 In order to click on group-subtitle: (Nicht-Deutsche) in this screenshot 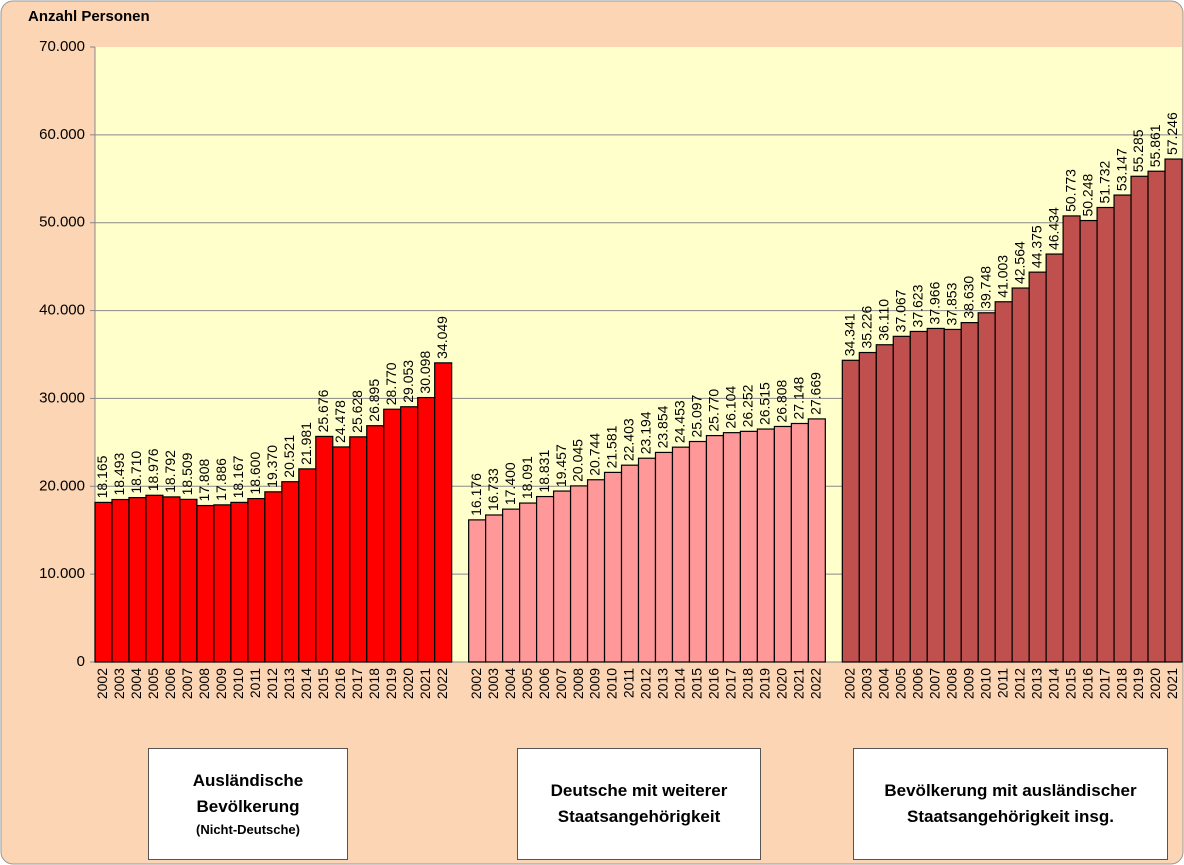, I will do `click(247, 829)`.